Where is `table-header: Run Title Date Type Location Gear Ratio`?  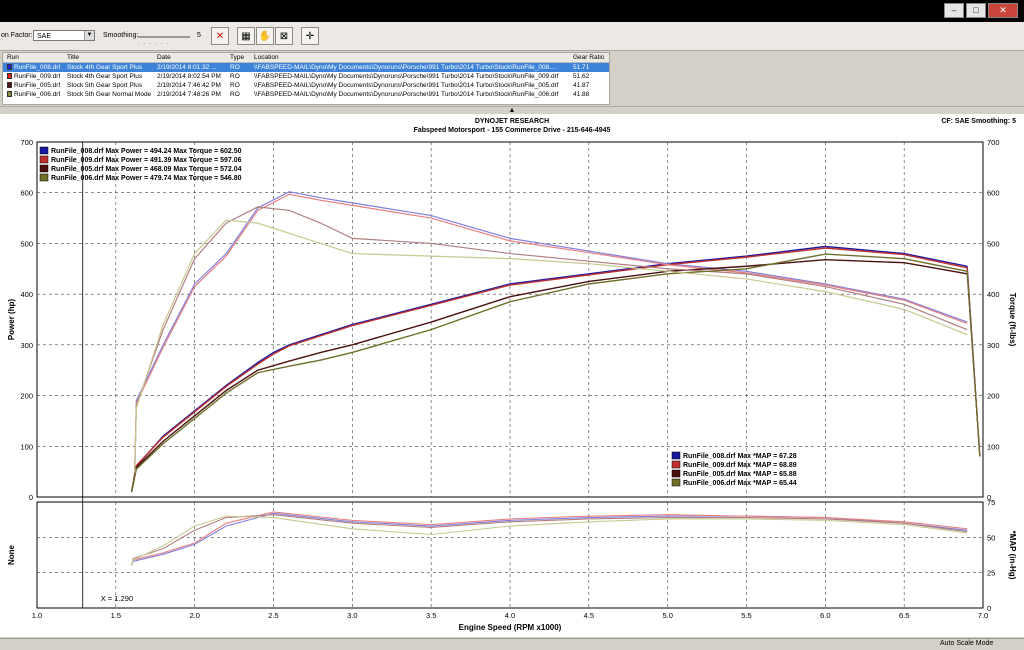 table-header: Run Title Date Type Location Gear Ratio is located at coordinates (306, 58).